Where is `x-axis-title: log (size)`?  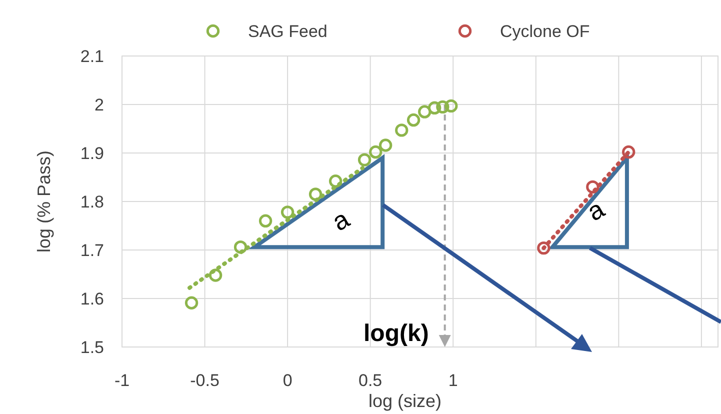 x-axis-title: log (size) is located at coordinates (405, 401).